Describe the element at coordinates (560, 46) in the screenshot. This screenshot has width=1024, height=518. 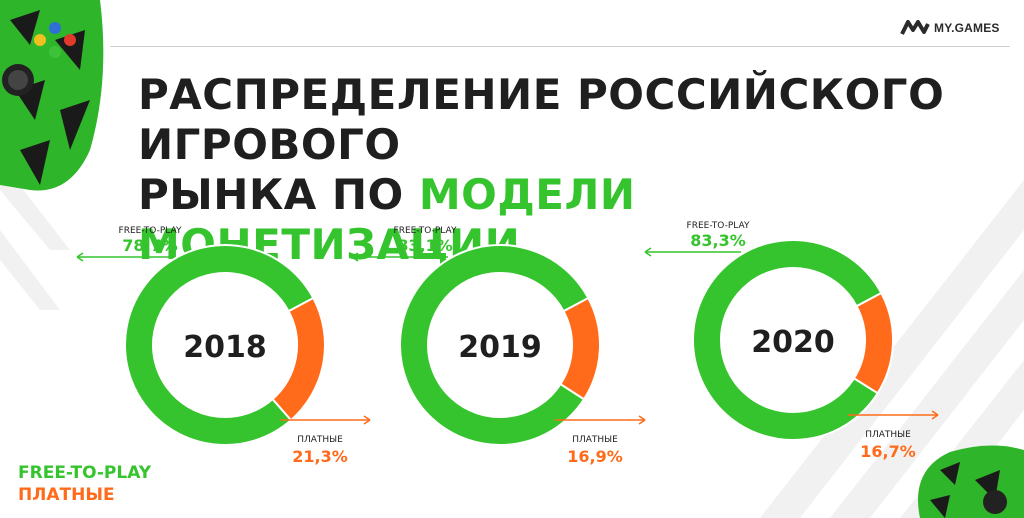
I see `header-divider` at that location.